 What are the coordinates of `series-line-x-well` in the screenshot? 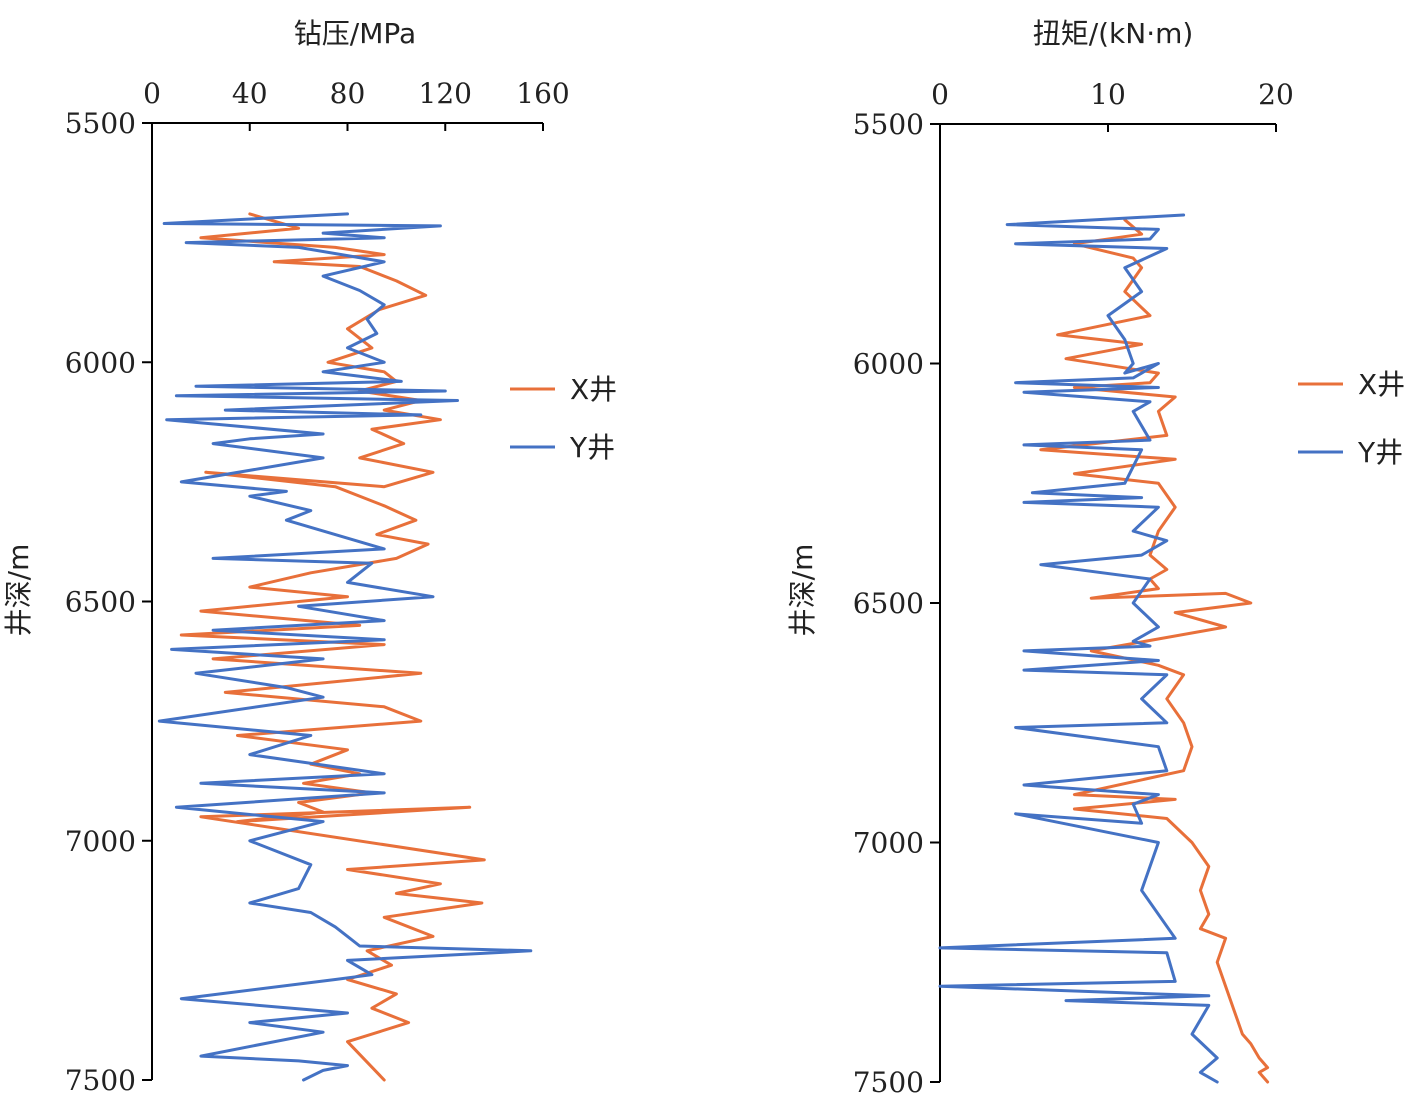 It's located at (1154, 651).